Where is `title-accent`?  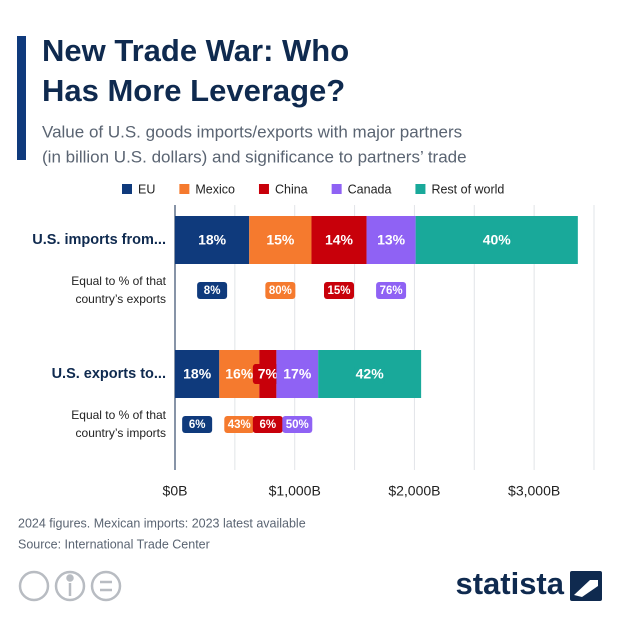 title-accent is located at coordinates (21, 98).